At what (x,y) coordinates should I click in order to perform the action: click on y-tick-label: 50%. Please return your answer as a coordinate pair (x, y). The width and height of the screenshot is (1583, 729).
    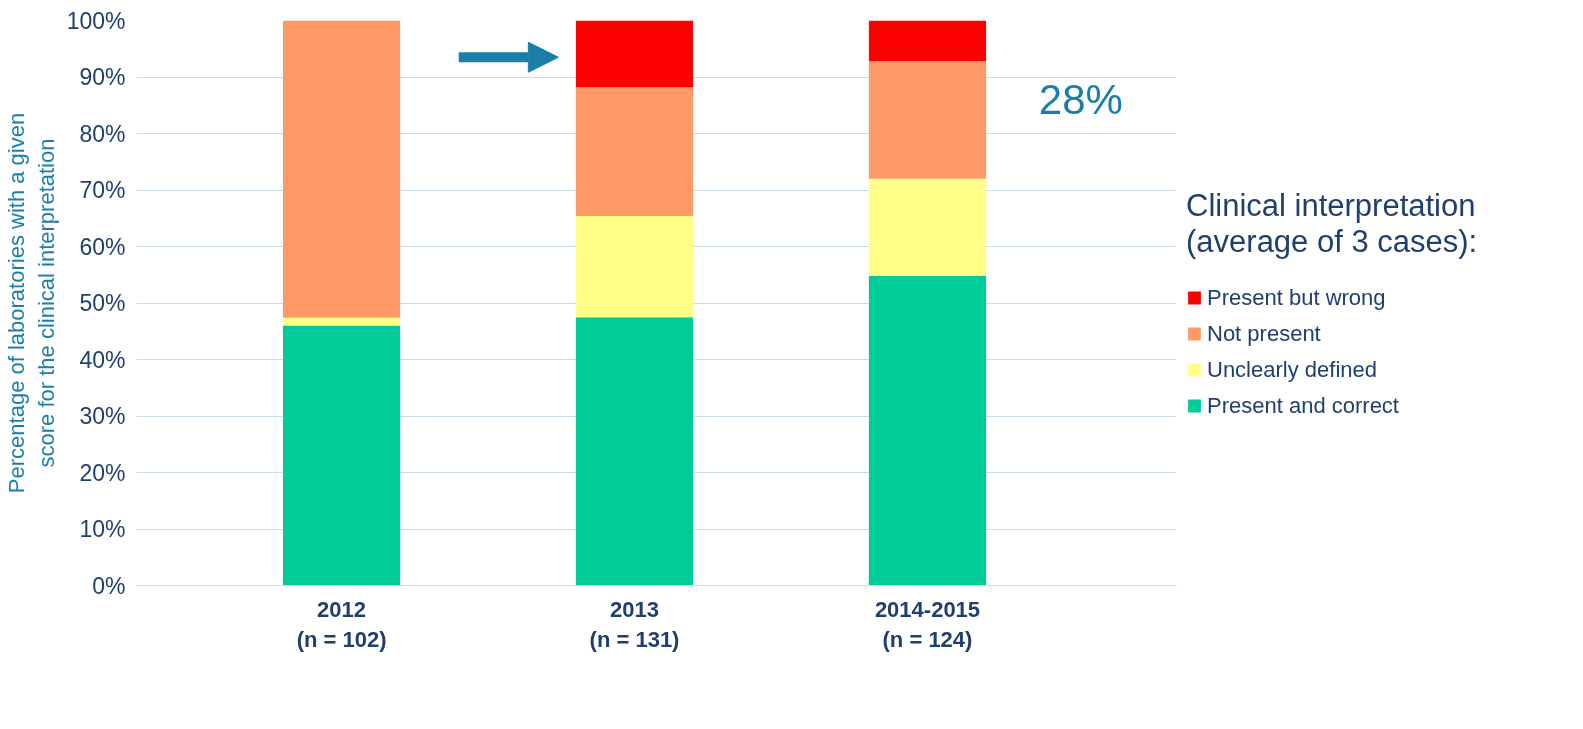
    Looking at the image, I should click on (102, 303).